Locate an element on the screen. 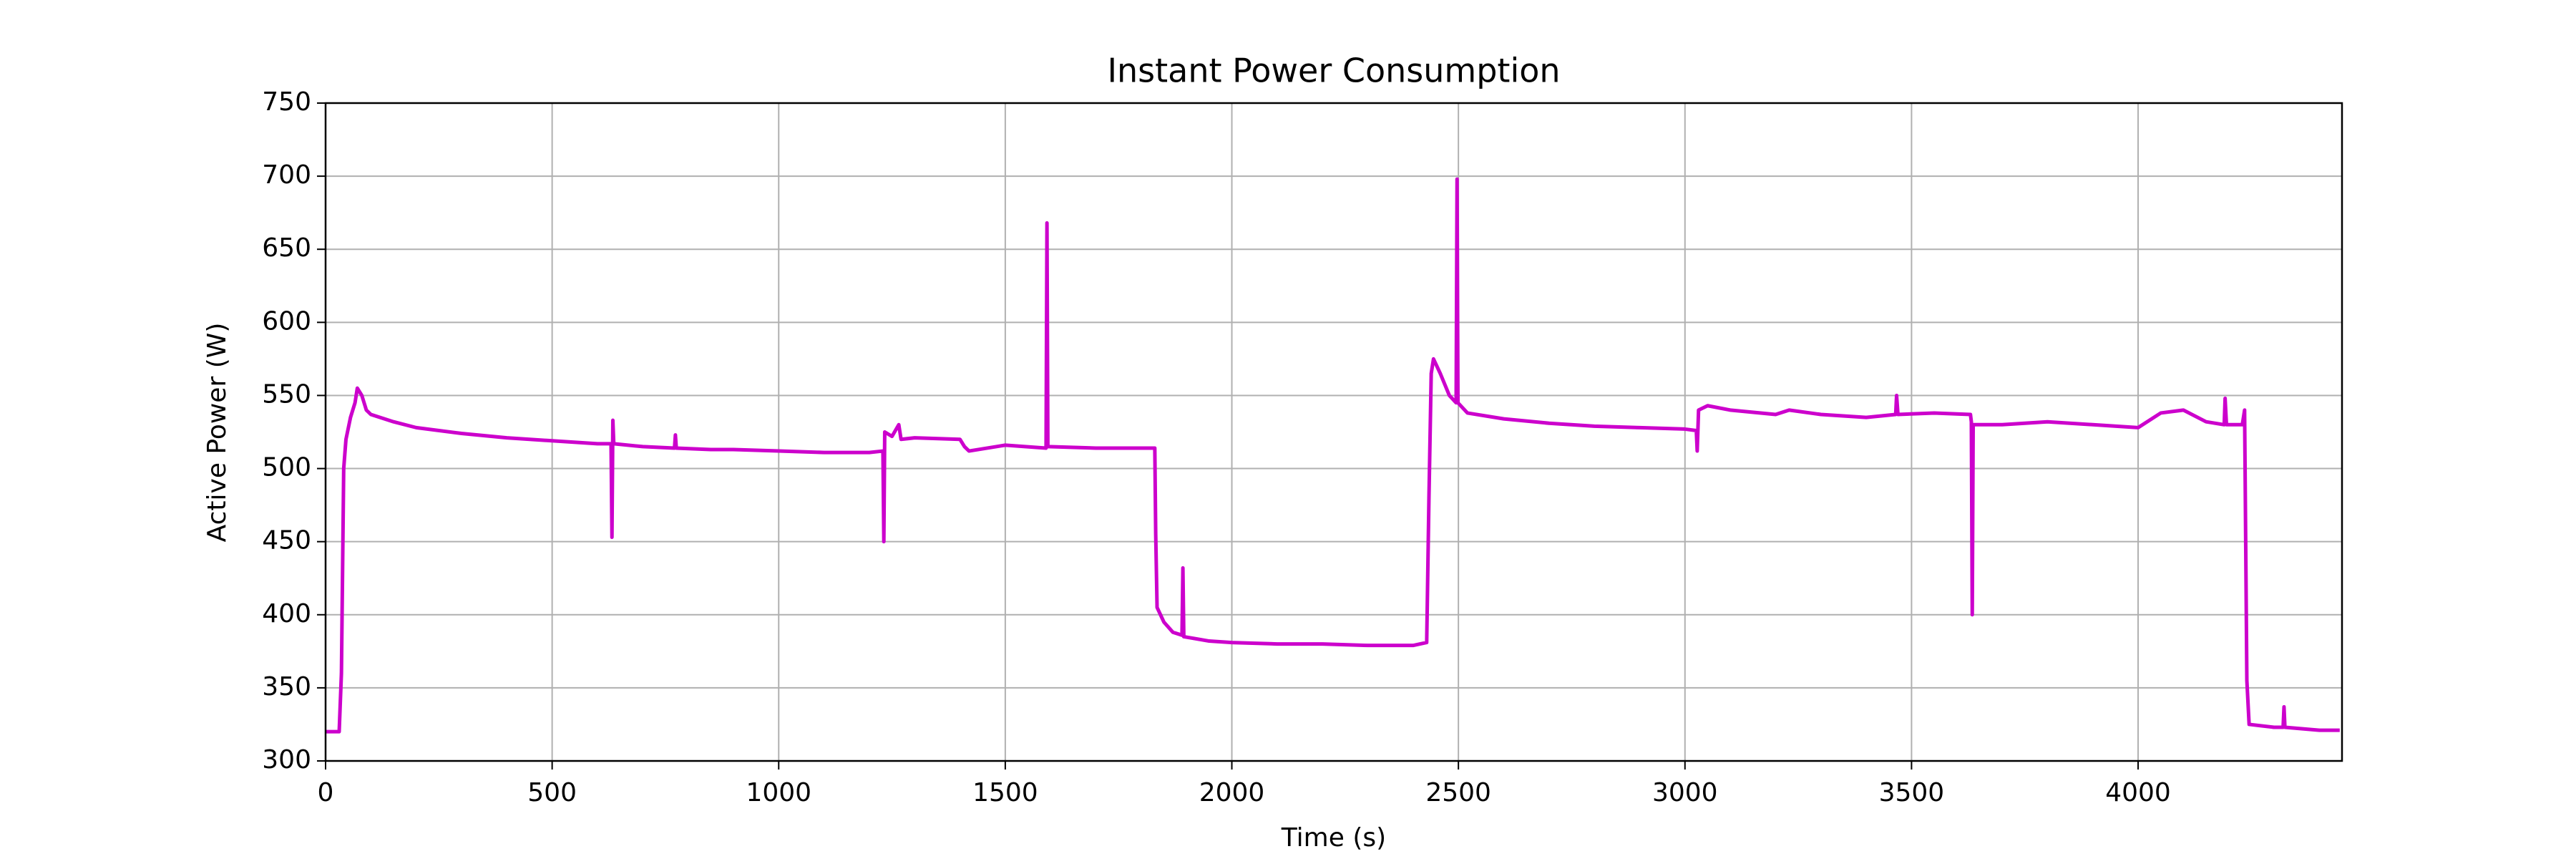  y-tick-label: 650 is located at coordinates (286, 248).